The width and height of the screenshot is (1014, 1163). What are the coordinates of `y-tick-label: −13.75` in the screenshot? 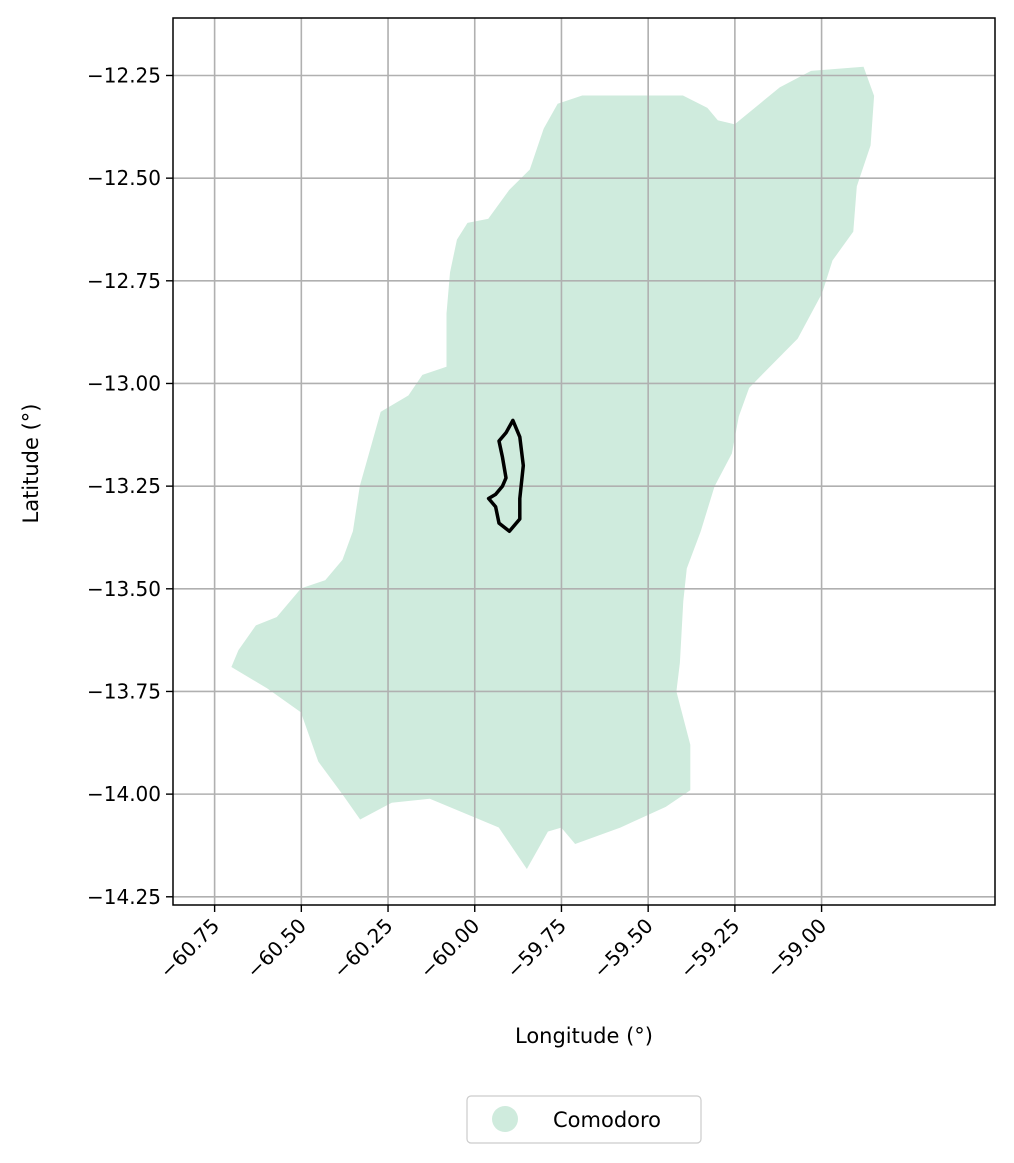 It's located at (124, 691).